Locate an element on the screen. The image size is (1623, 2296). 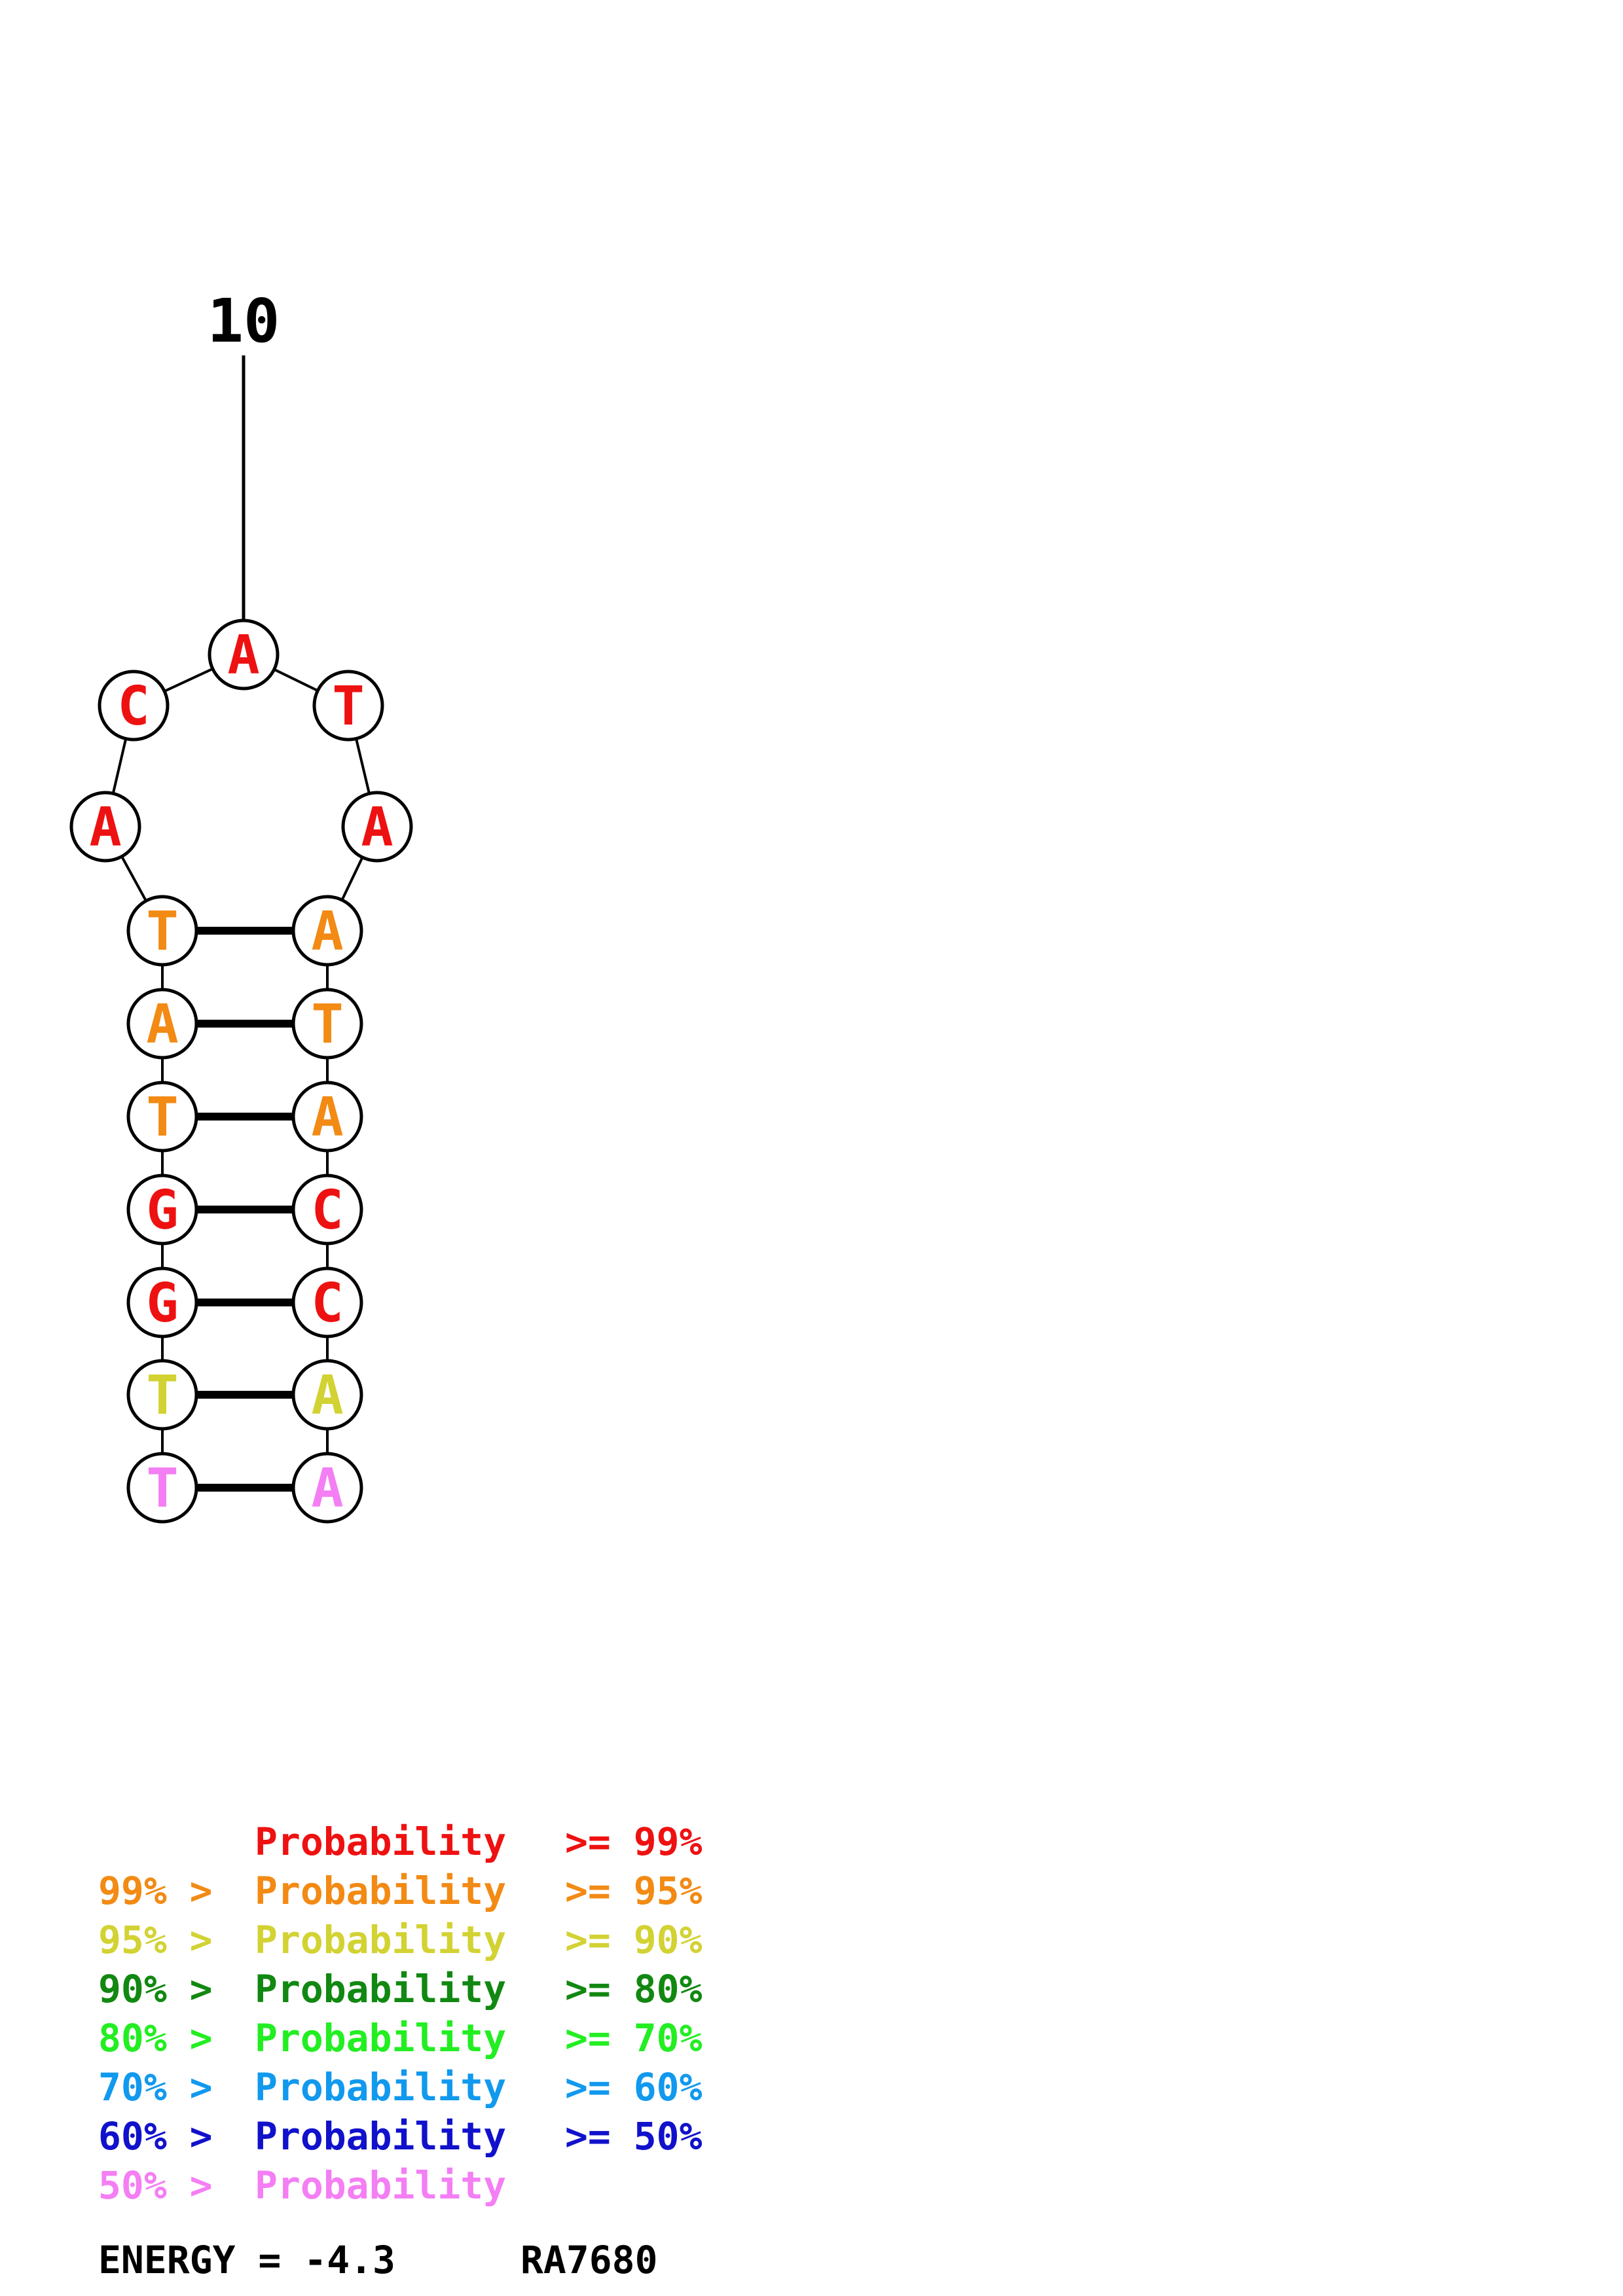
legend-row: 80% > Probability >= 70% is located at coordinates (400, 2038).